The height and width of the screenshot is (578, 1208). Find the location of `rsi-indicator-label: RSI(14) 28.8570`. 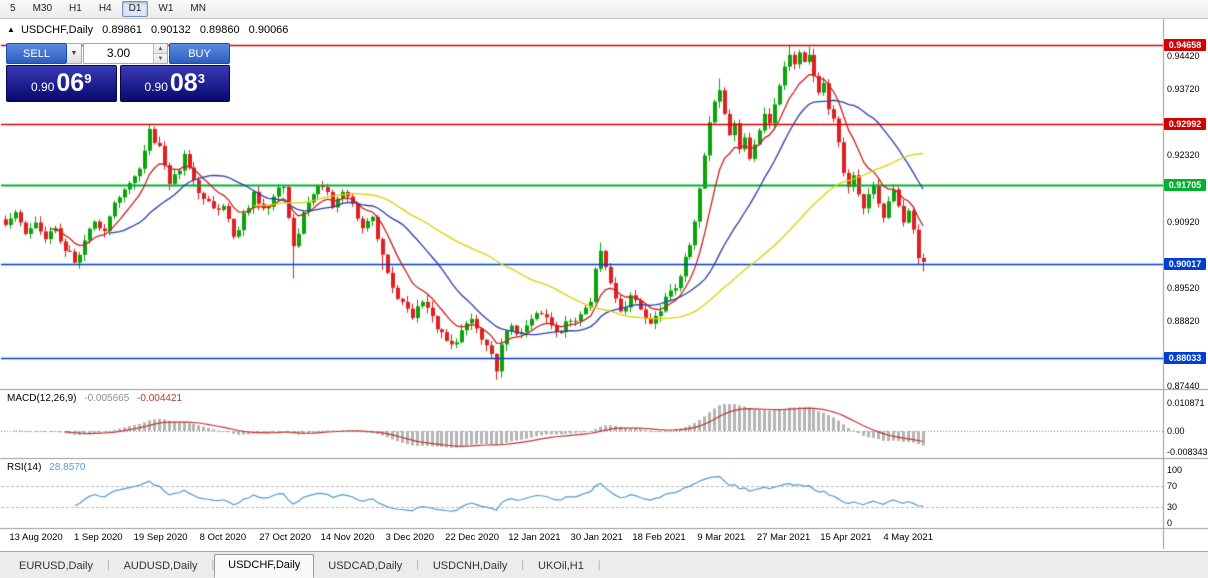

rsi-indicator-label: RSI(14) 28.8570 is located at coordinates (46, 467).